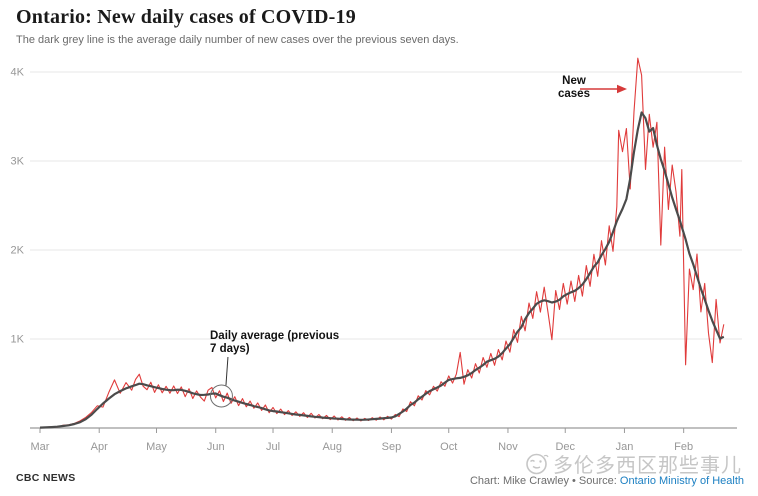 This screenshot has width=758, height=496. I want to click on y-axis-tick-label: 4K, so click(18, 73).